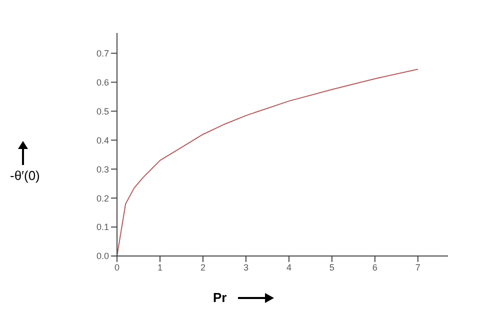  I want to click on x-tick-label: 2, so click(203, 267).